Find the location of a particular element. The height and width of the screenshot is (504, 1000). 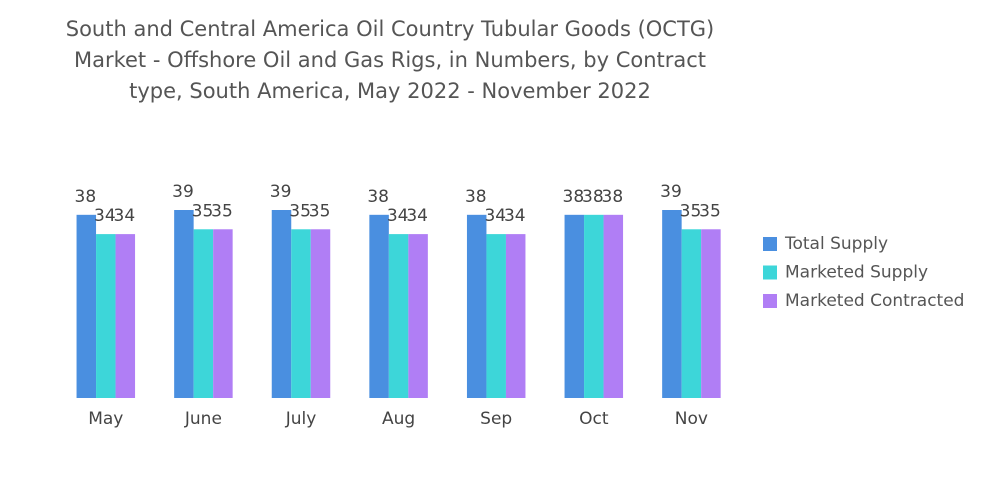

legend-label: Marketed Contracted is located at coordinates (874, 301).